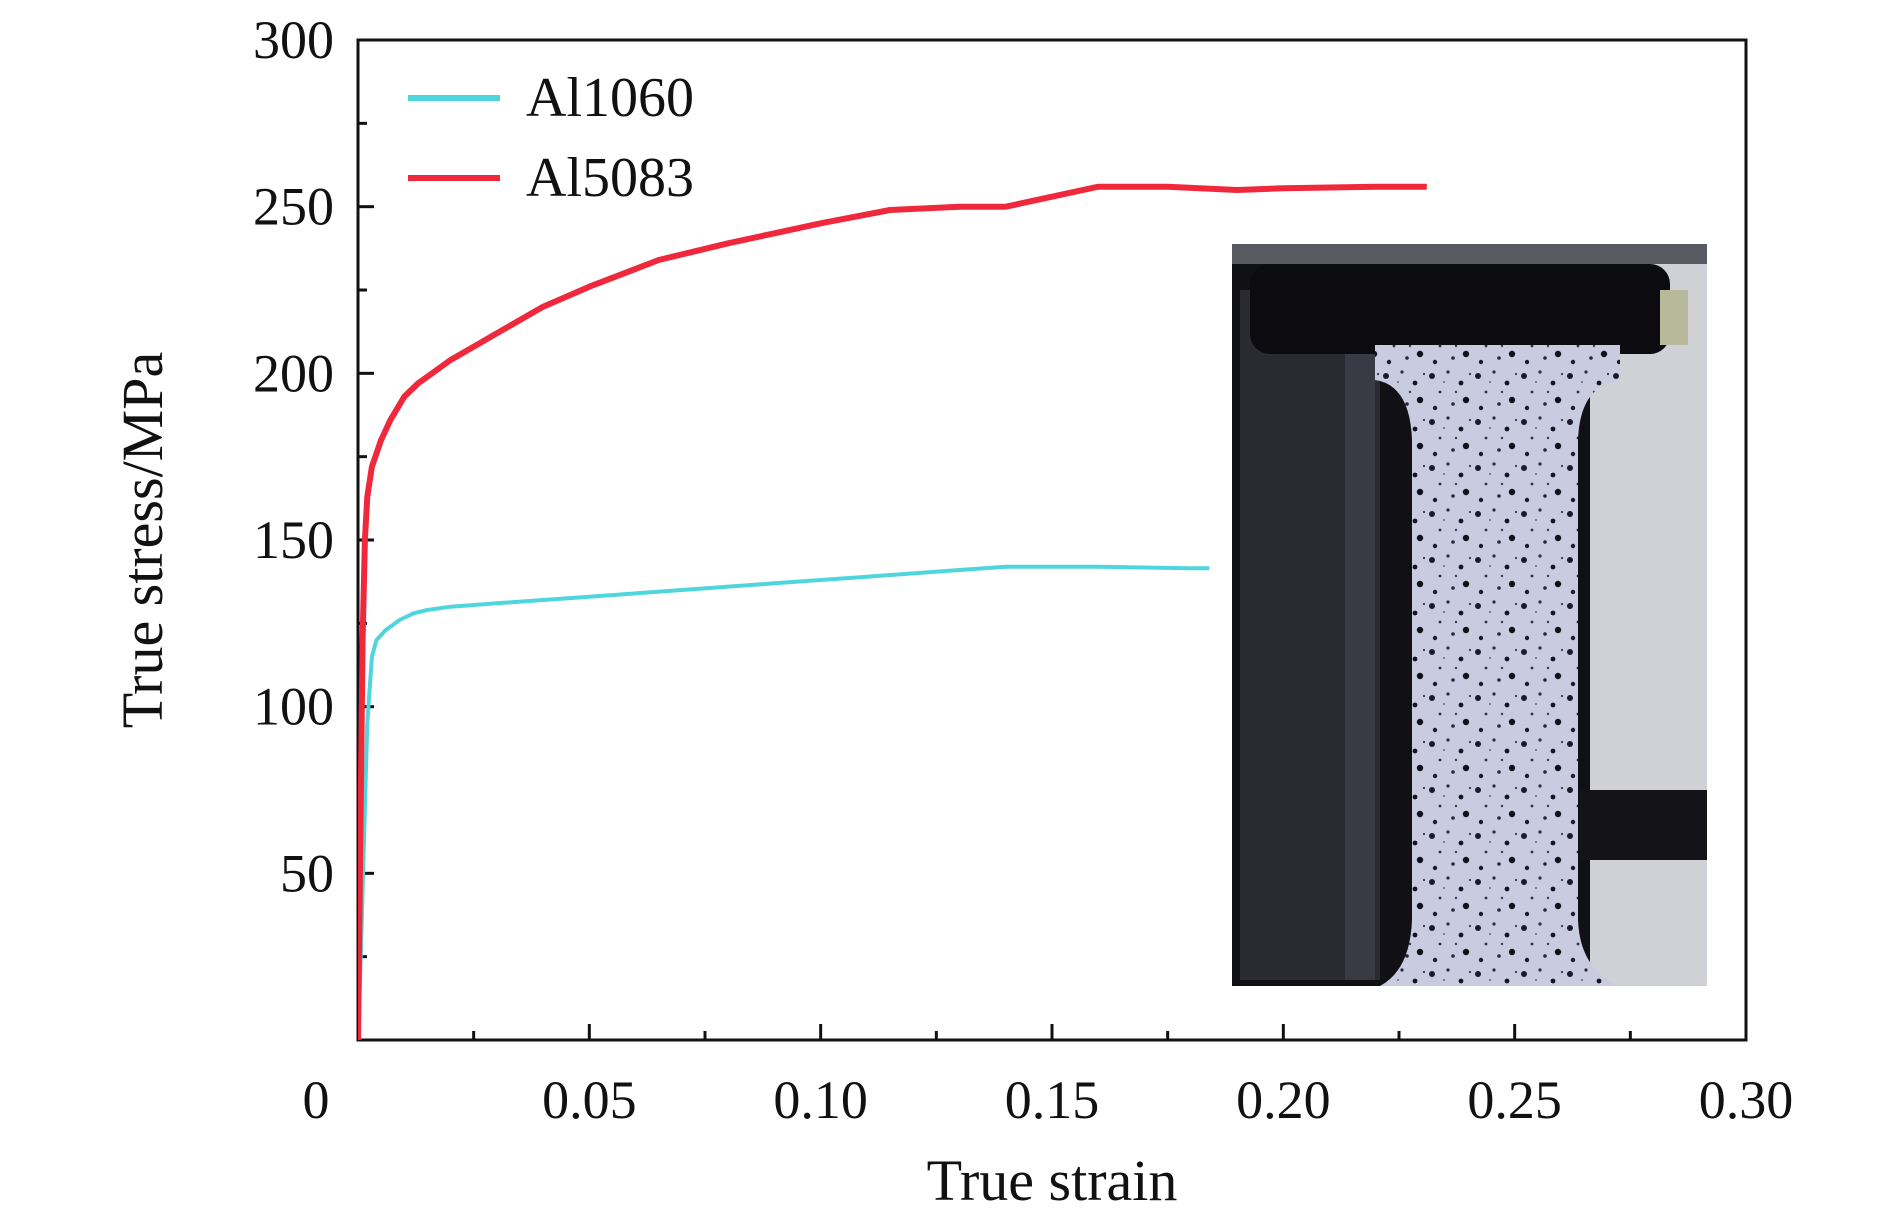  I want to click on y-tick-label: 250, so click(293, 207).